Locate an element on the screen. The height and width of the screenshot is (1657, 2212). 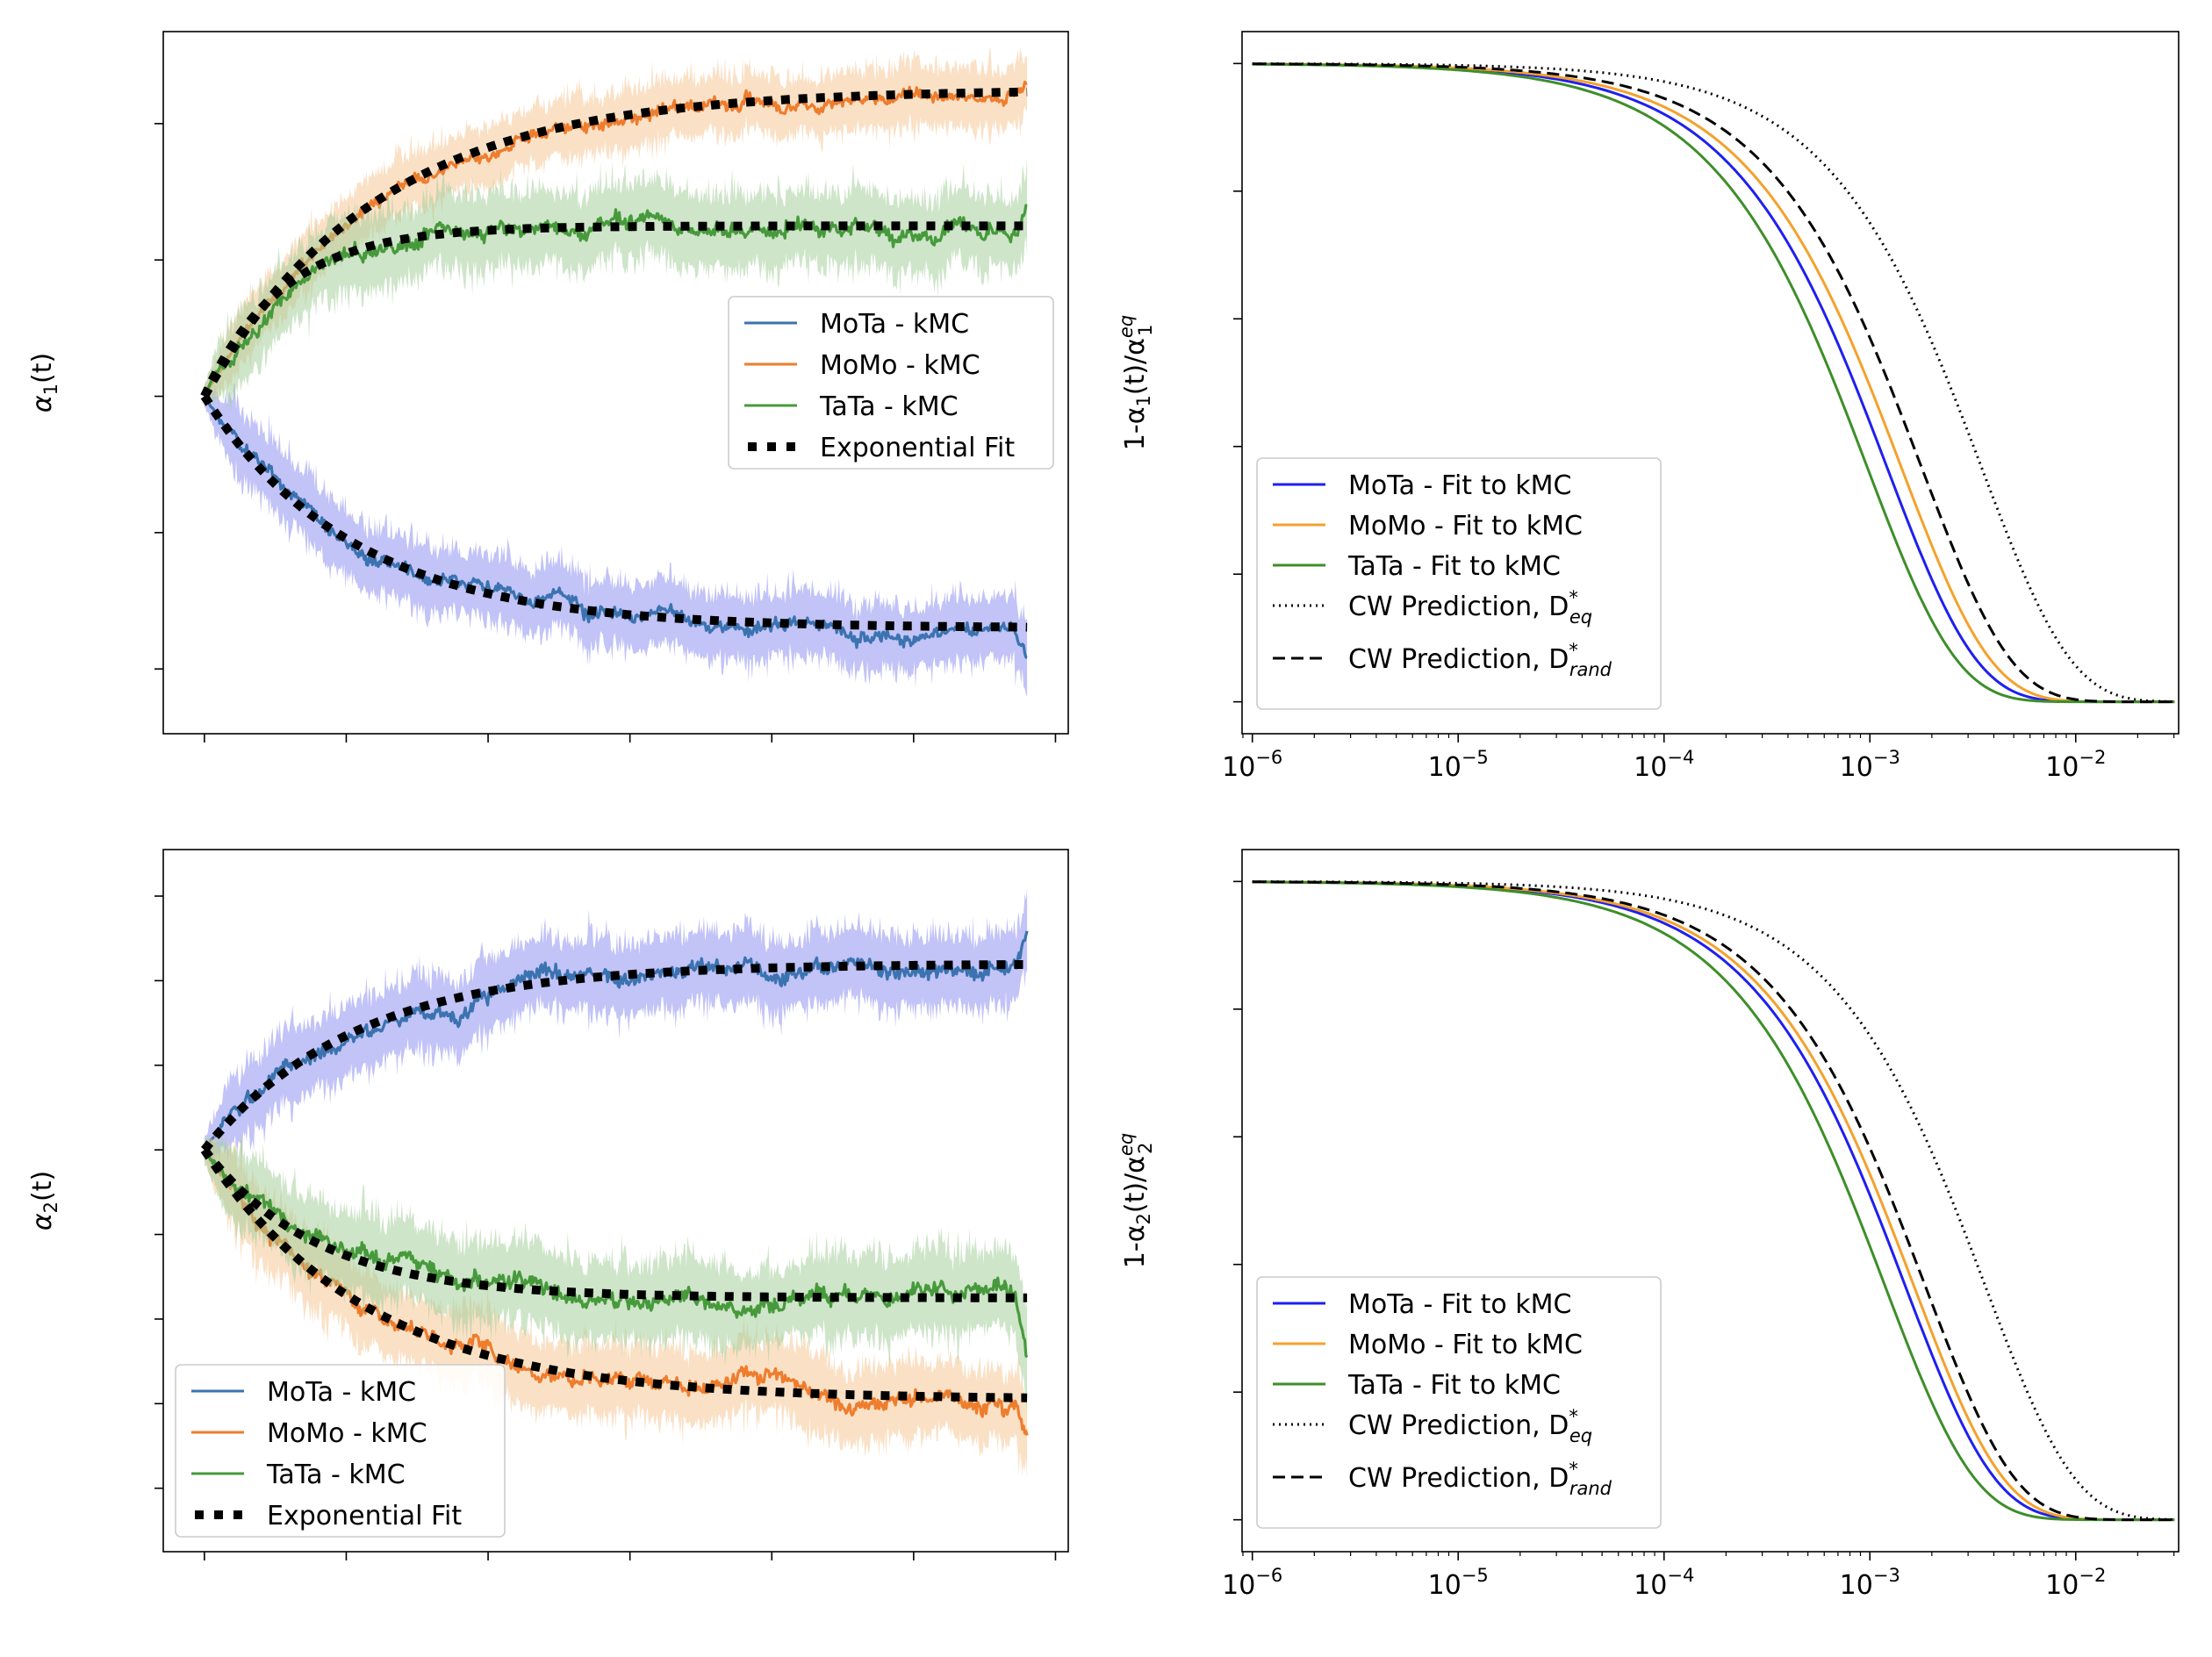
y-axis-label: α2(t) is located at coordinates (44, 1200).